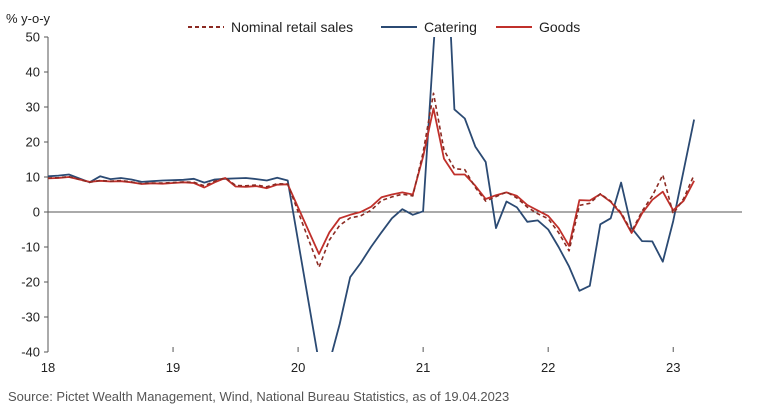 The image size is (776, 405). Describe the element at coordinates (36, 212) in the screenshot. I see `y-tick-label: 0` at that location.